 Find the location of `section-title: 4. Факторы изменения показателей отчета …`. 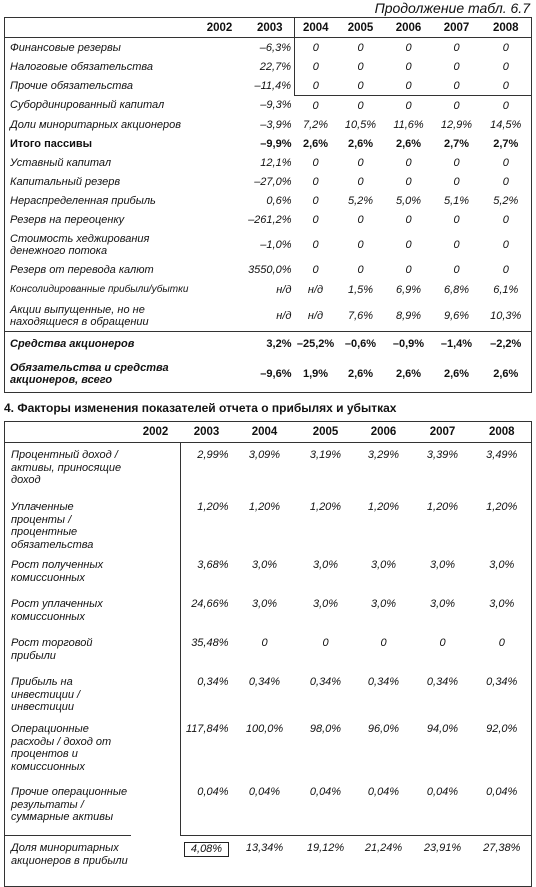

section-title: 4. Факторы изменения показателей отчета … is located at coordinates (200, 408).